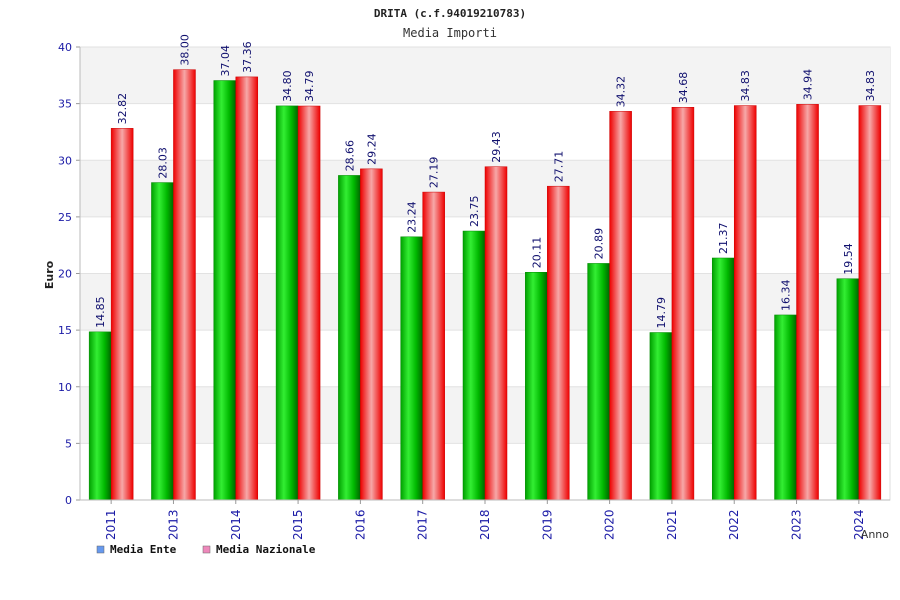 The width and height of the screenshot is (900, 600). What do you see at coordinates (661, 313) in the screenshot?
I see `bar-value-label: 14.79` at bounding box center [661, 313].